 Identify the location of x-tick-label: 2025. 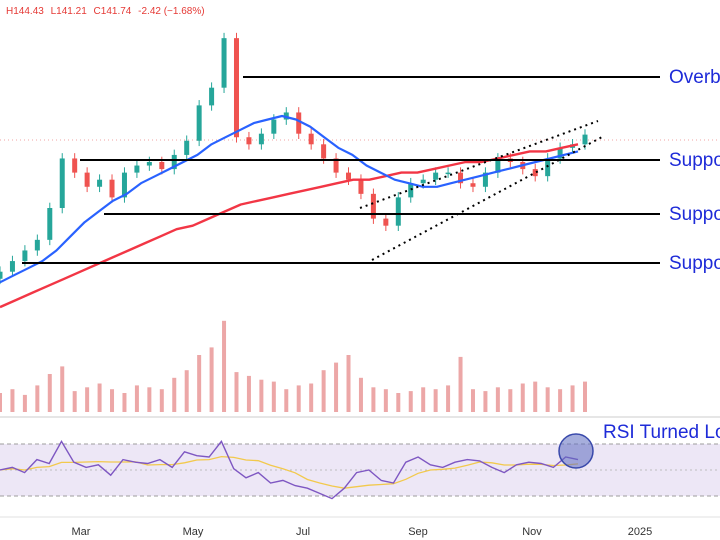
(640, 532).